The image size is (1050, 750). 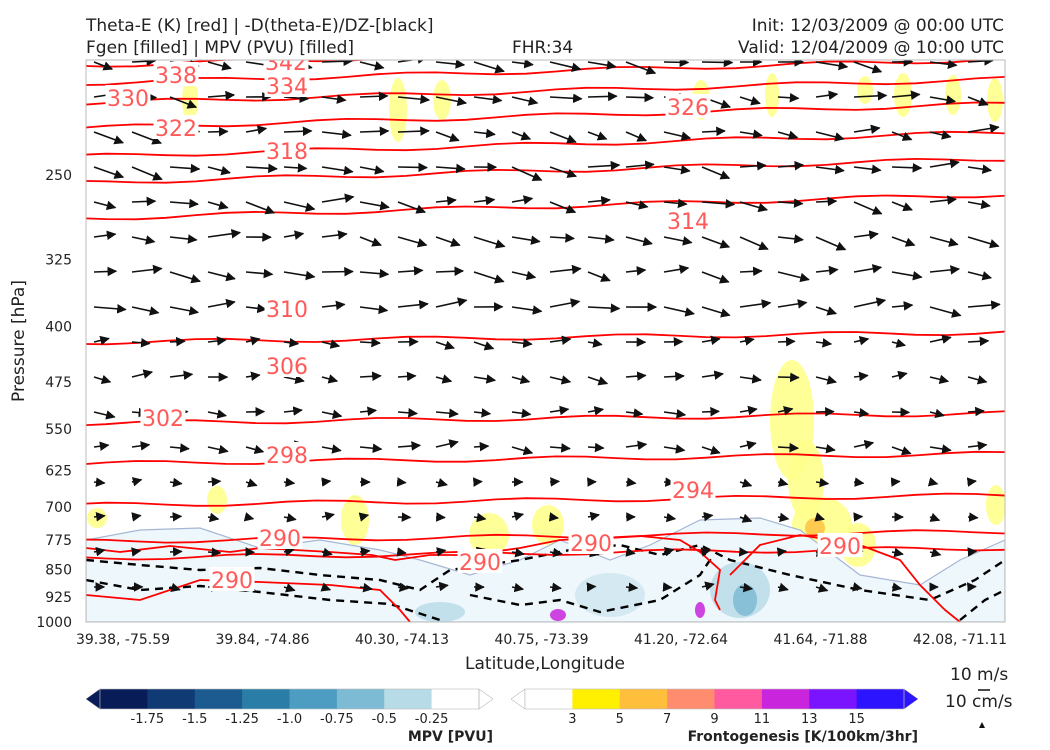 I want to click on y-axis-ticks: 250 325 400 475 550 625 700 775 850 925 1000, so click(x=54, y=399).